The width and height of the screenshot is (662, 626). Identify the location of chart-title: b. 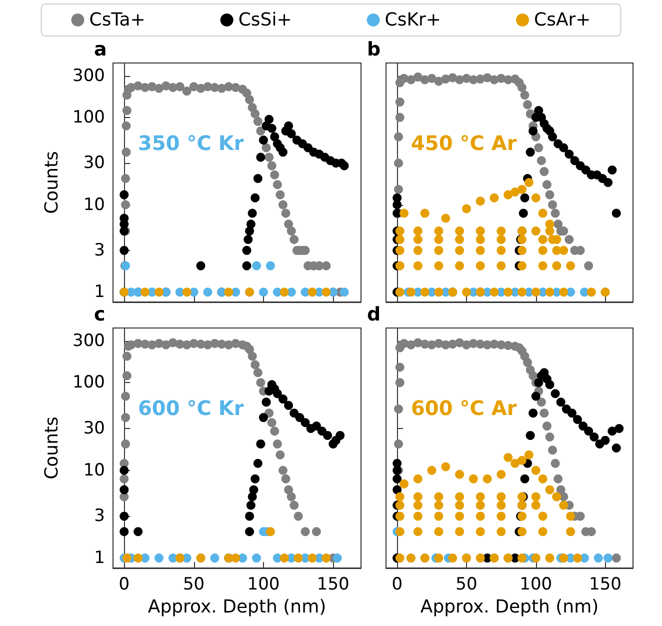
(374, 49).